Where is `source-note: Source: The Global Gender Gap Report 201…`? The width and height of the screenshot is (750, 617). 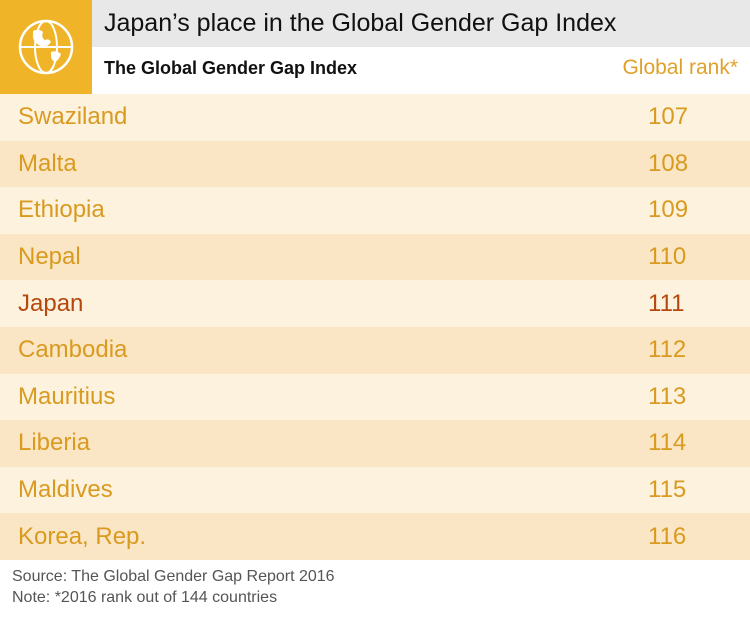
source-note: Source: The Global Gender Gap Report 201… is located at coordinates (173, 576).